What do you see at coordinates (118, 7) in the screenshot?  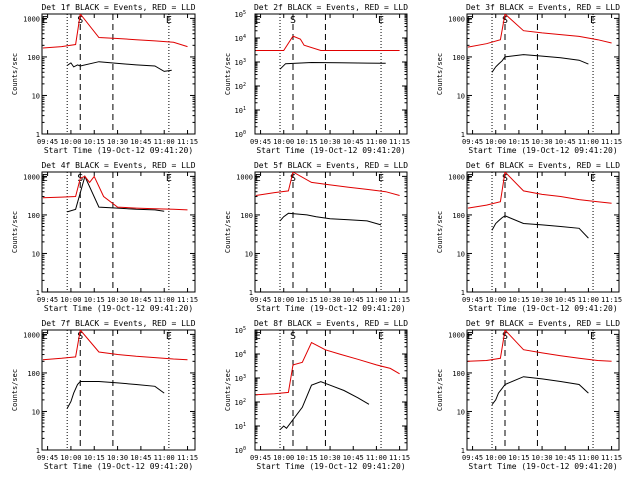 I see `panel-title: Det 1f BLACK = Events, RED = LLD` at bounding box center [118, 7].